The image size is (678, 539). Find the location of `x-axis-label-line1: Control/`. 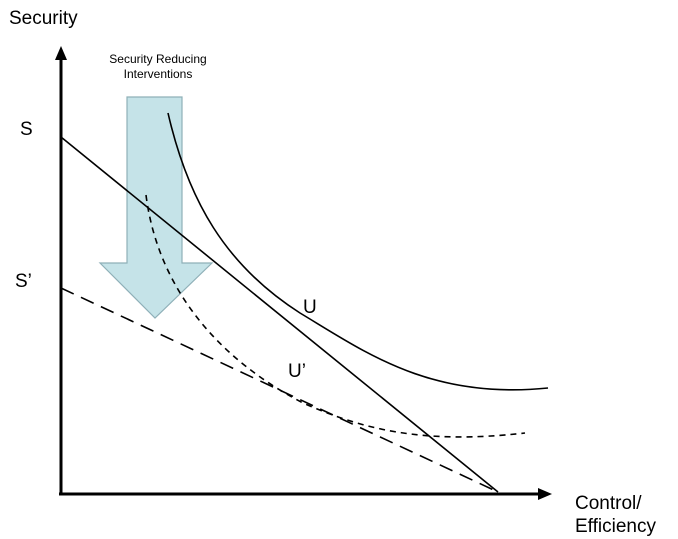

x-axis-label-line1: Control/ is located at coordinates (608, 503).